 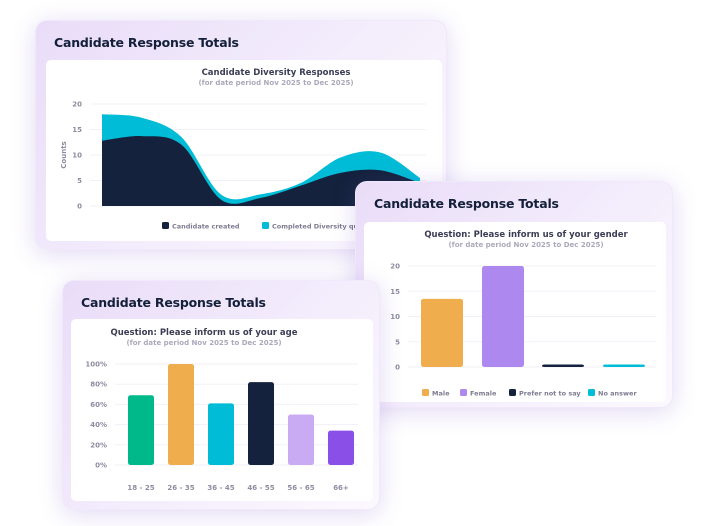 I want to click on bar-66-, so click(x=341, y=447).